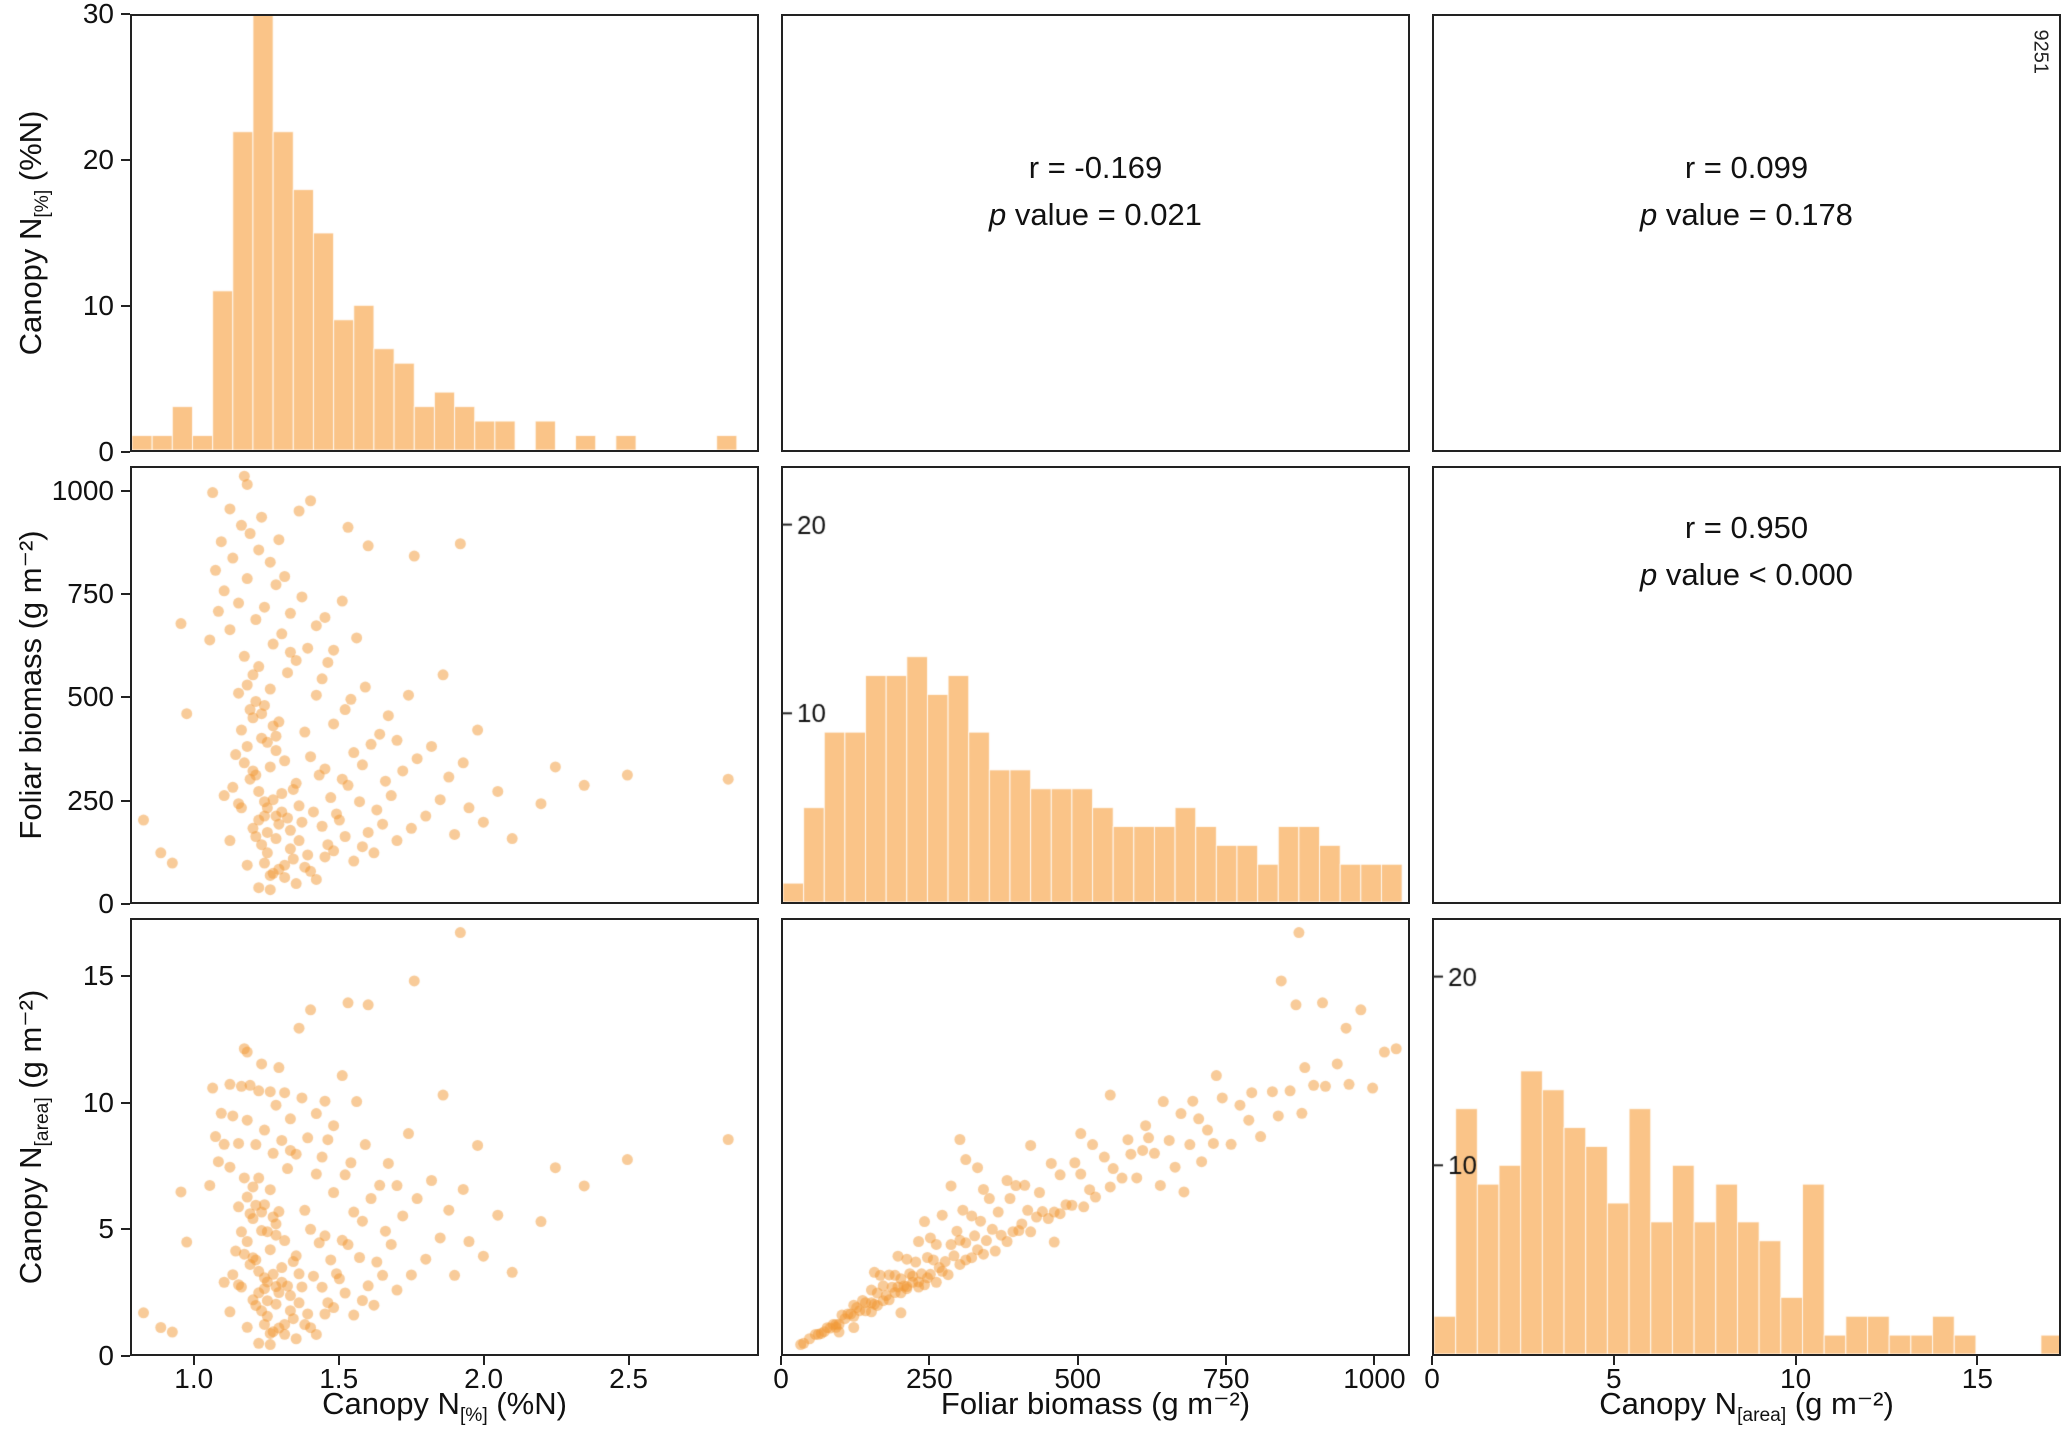  What do you see at coordinates (1095, 167) in the screenshot?
I see `corr-r-value: r = -0.169` at bounding box center [1095, 167].